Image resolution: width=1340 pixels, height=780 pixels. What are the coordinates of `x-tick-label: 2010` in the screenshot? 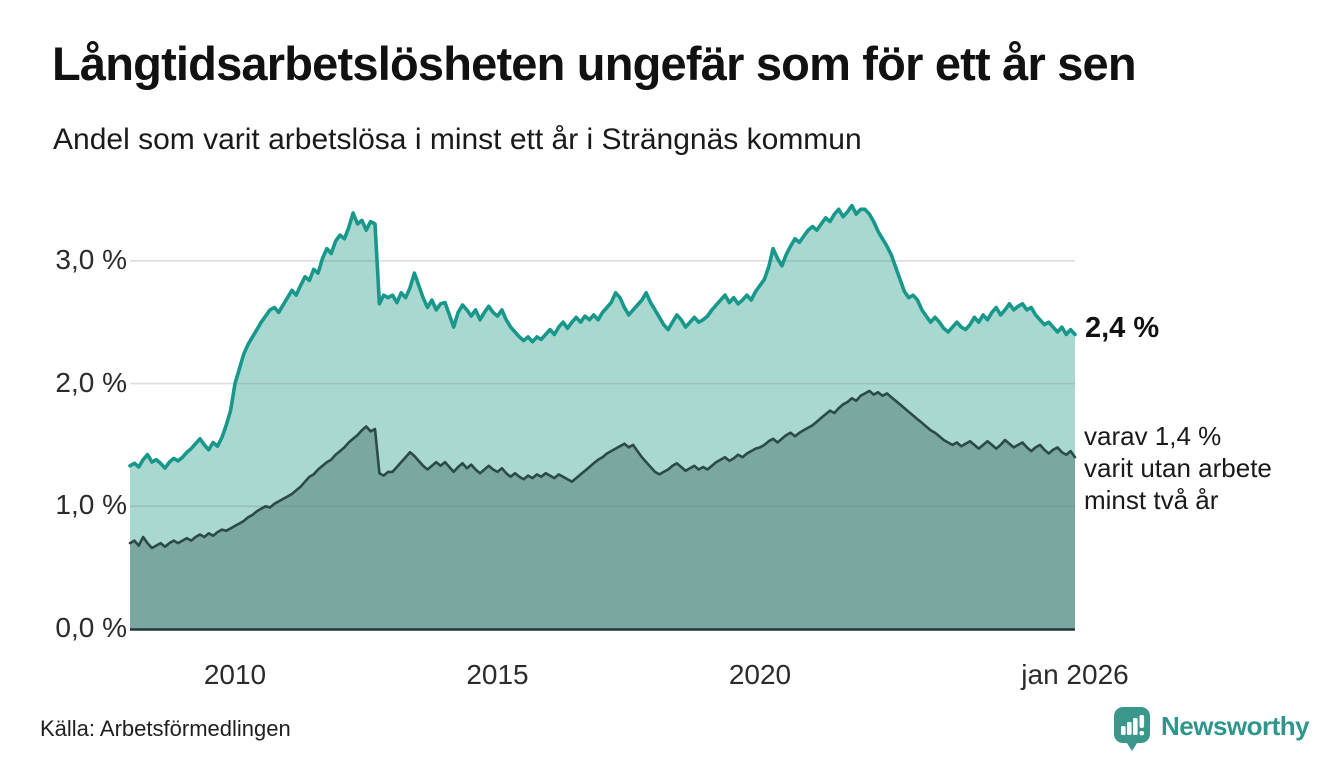 It's located at (235, 674).